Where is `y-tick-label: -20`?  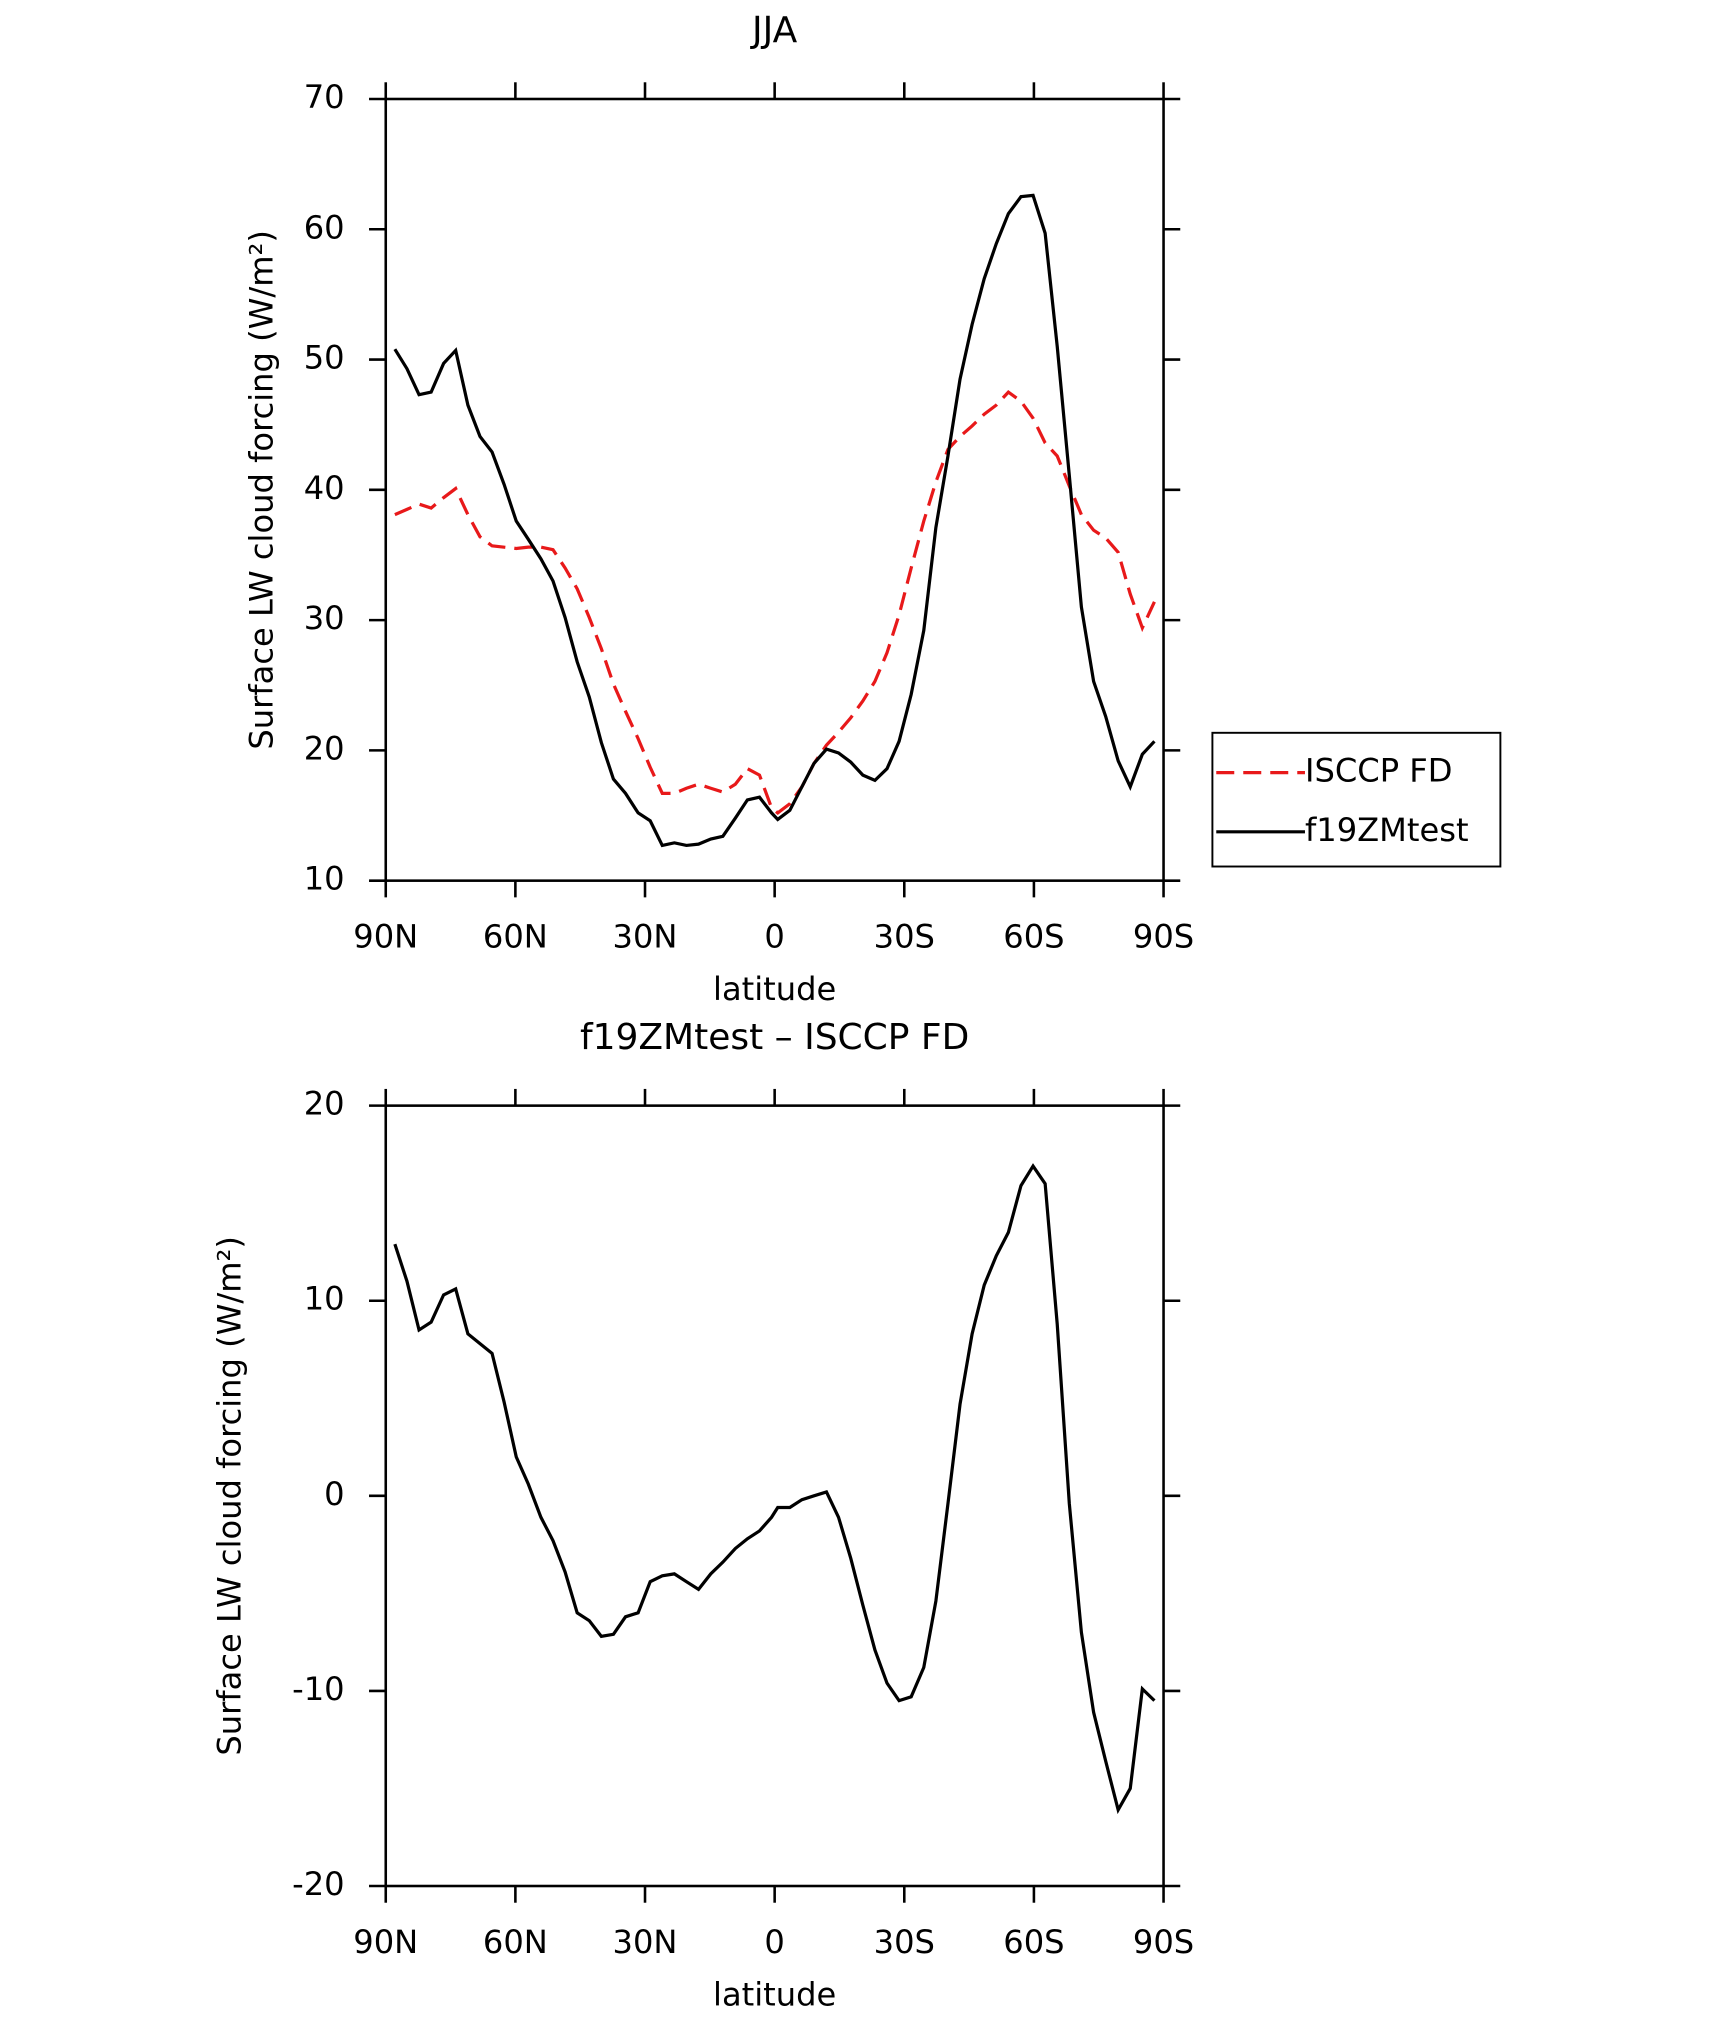 y-tick-label: -20 is located at coordinates (318, 1884).